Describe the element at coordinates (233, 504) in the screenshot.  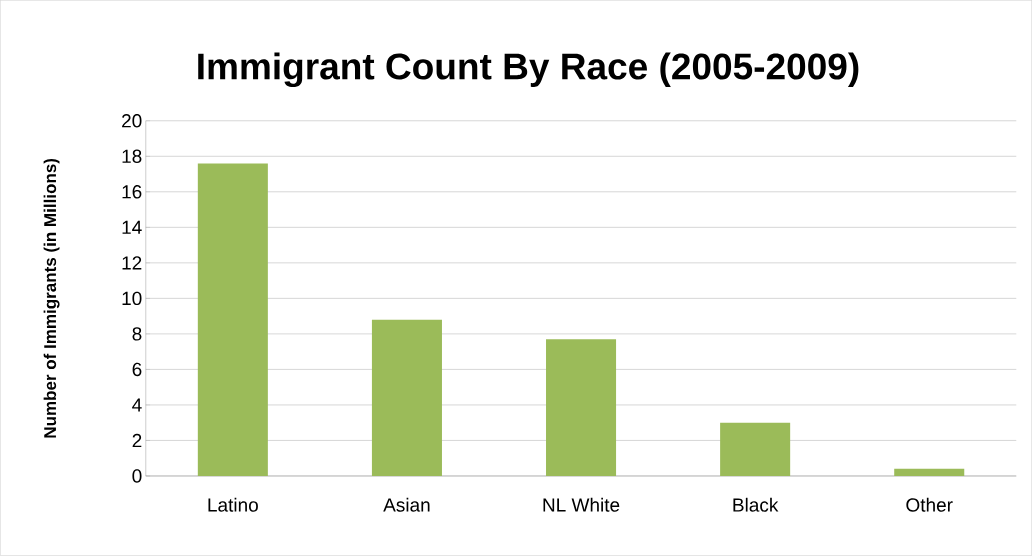
I see `x-tick-label: Latino` at that location.